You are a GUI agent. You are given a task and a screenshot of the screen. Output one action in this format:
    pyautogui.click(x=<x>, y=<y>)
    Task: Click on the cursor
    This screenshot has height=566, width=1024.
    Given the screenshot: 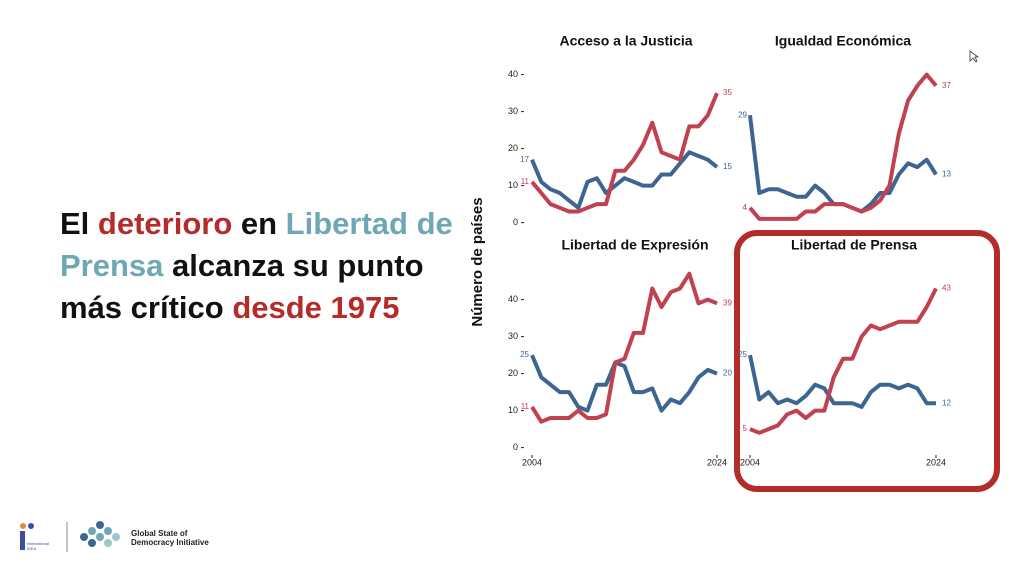 What is the action you would take?
    pyautogui.click(x=974, y=56)
    